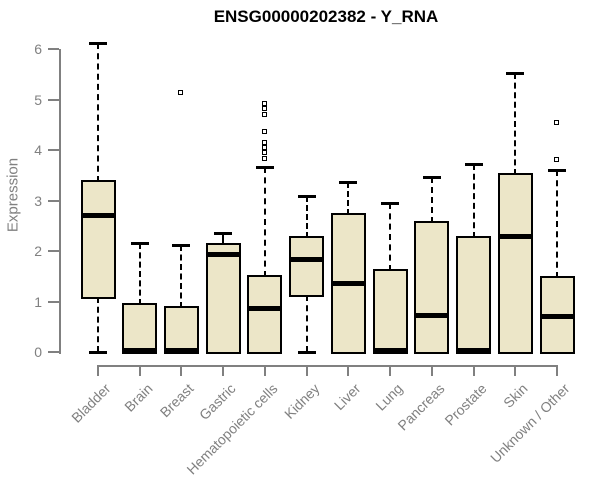 The image size is (600, 500). What do you see at coordinates (181, 245) in the screenshot?
I see `upper-whisker-cap-breast` at bounding box center [181, 245].